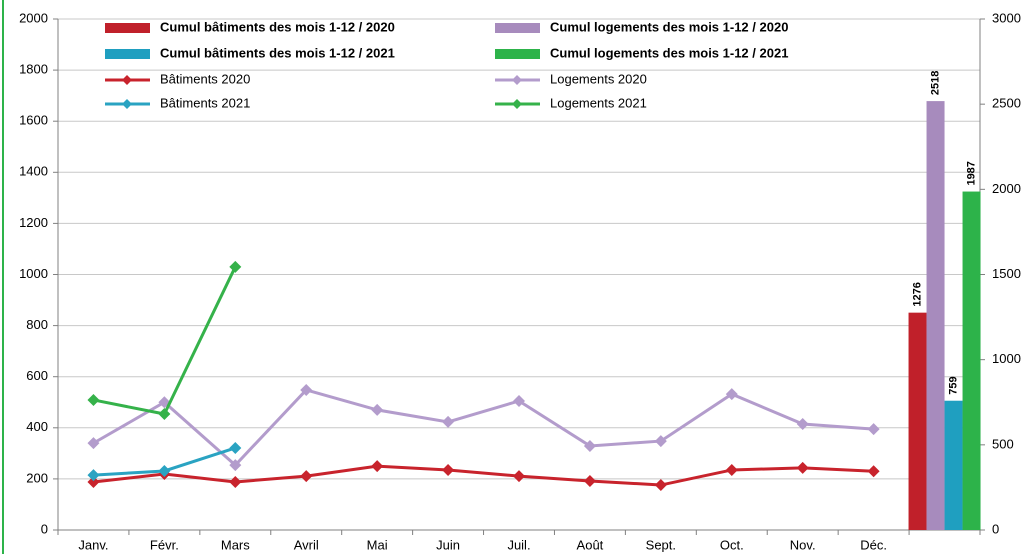 This screenshot has height=554, width=1027. Describe the element at coordinates (33, 273) in the screenshot. I see `y-tick-label: 1000` at that location.